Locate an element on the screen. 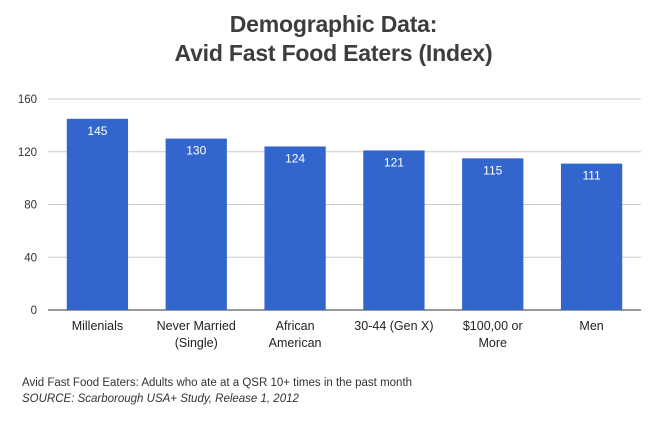  x-tick-label: African American is located at coordinates (295, 334).